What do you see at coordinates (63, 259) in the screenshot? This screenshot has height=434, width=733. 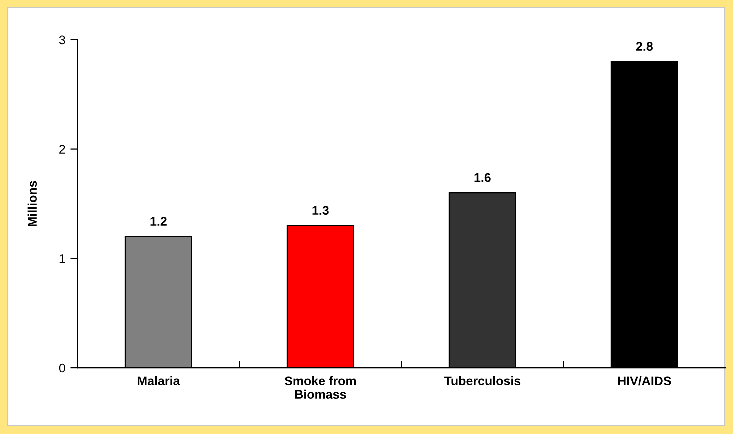 I see `y-tick-label: 1` at bounding box center [63, 259].